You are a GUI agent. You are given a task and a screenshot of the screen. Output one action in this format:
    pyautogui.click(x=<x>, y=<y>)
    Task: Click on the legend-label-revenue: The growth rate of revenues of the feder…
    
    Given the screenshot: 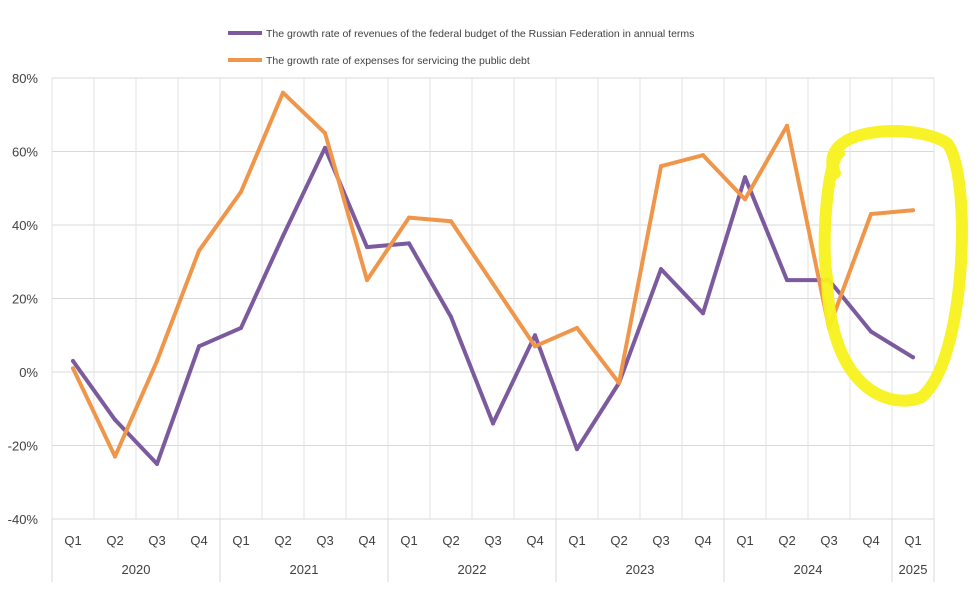 What is the action you would take?
    pyautogui.click(x=480, y=34)
    